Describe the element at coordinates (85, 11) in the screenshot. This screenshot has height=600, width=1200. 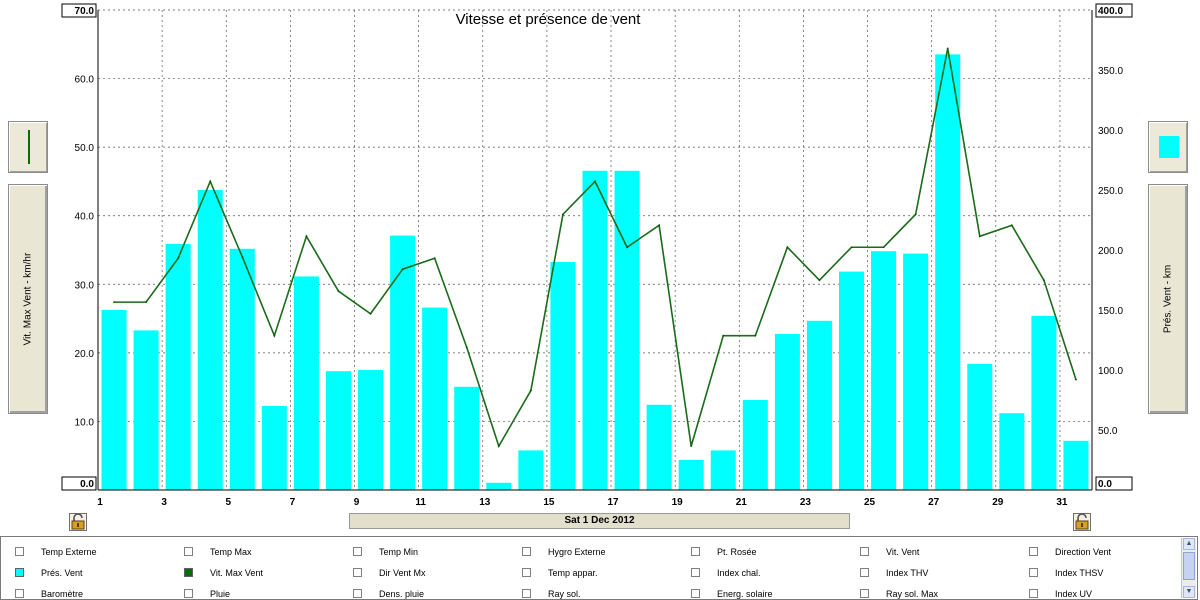
I see `left-tick-label: 70.0` at that location.